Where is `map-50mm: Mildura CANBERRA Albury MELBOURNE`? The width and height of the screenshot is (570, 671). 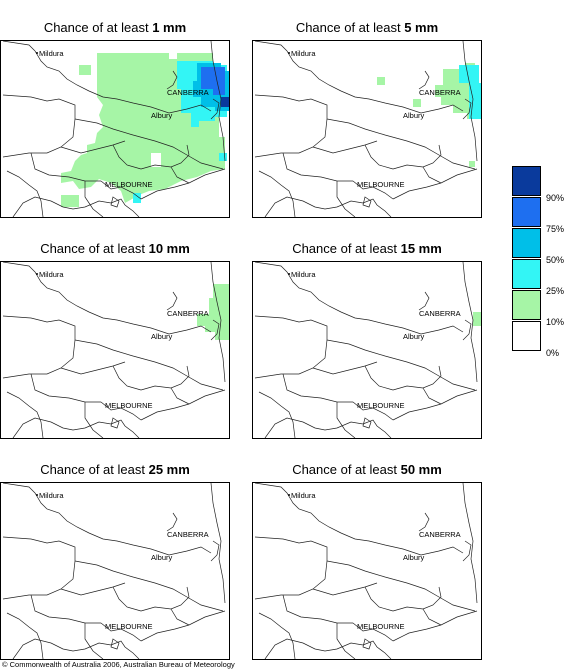 map-50mm: Mildura CANBERRA Albury MELBOURNE is located at coordinates (367, 571).